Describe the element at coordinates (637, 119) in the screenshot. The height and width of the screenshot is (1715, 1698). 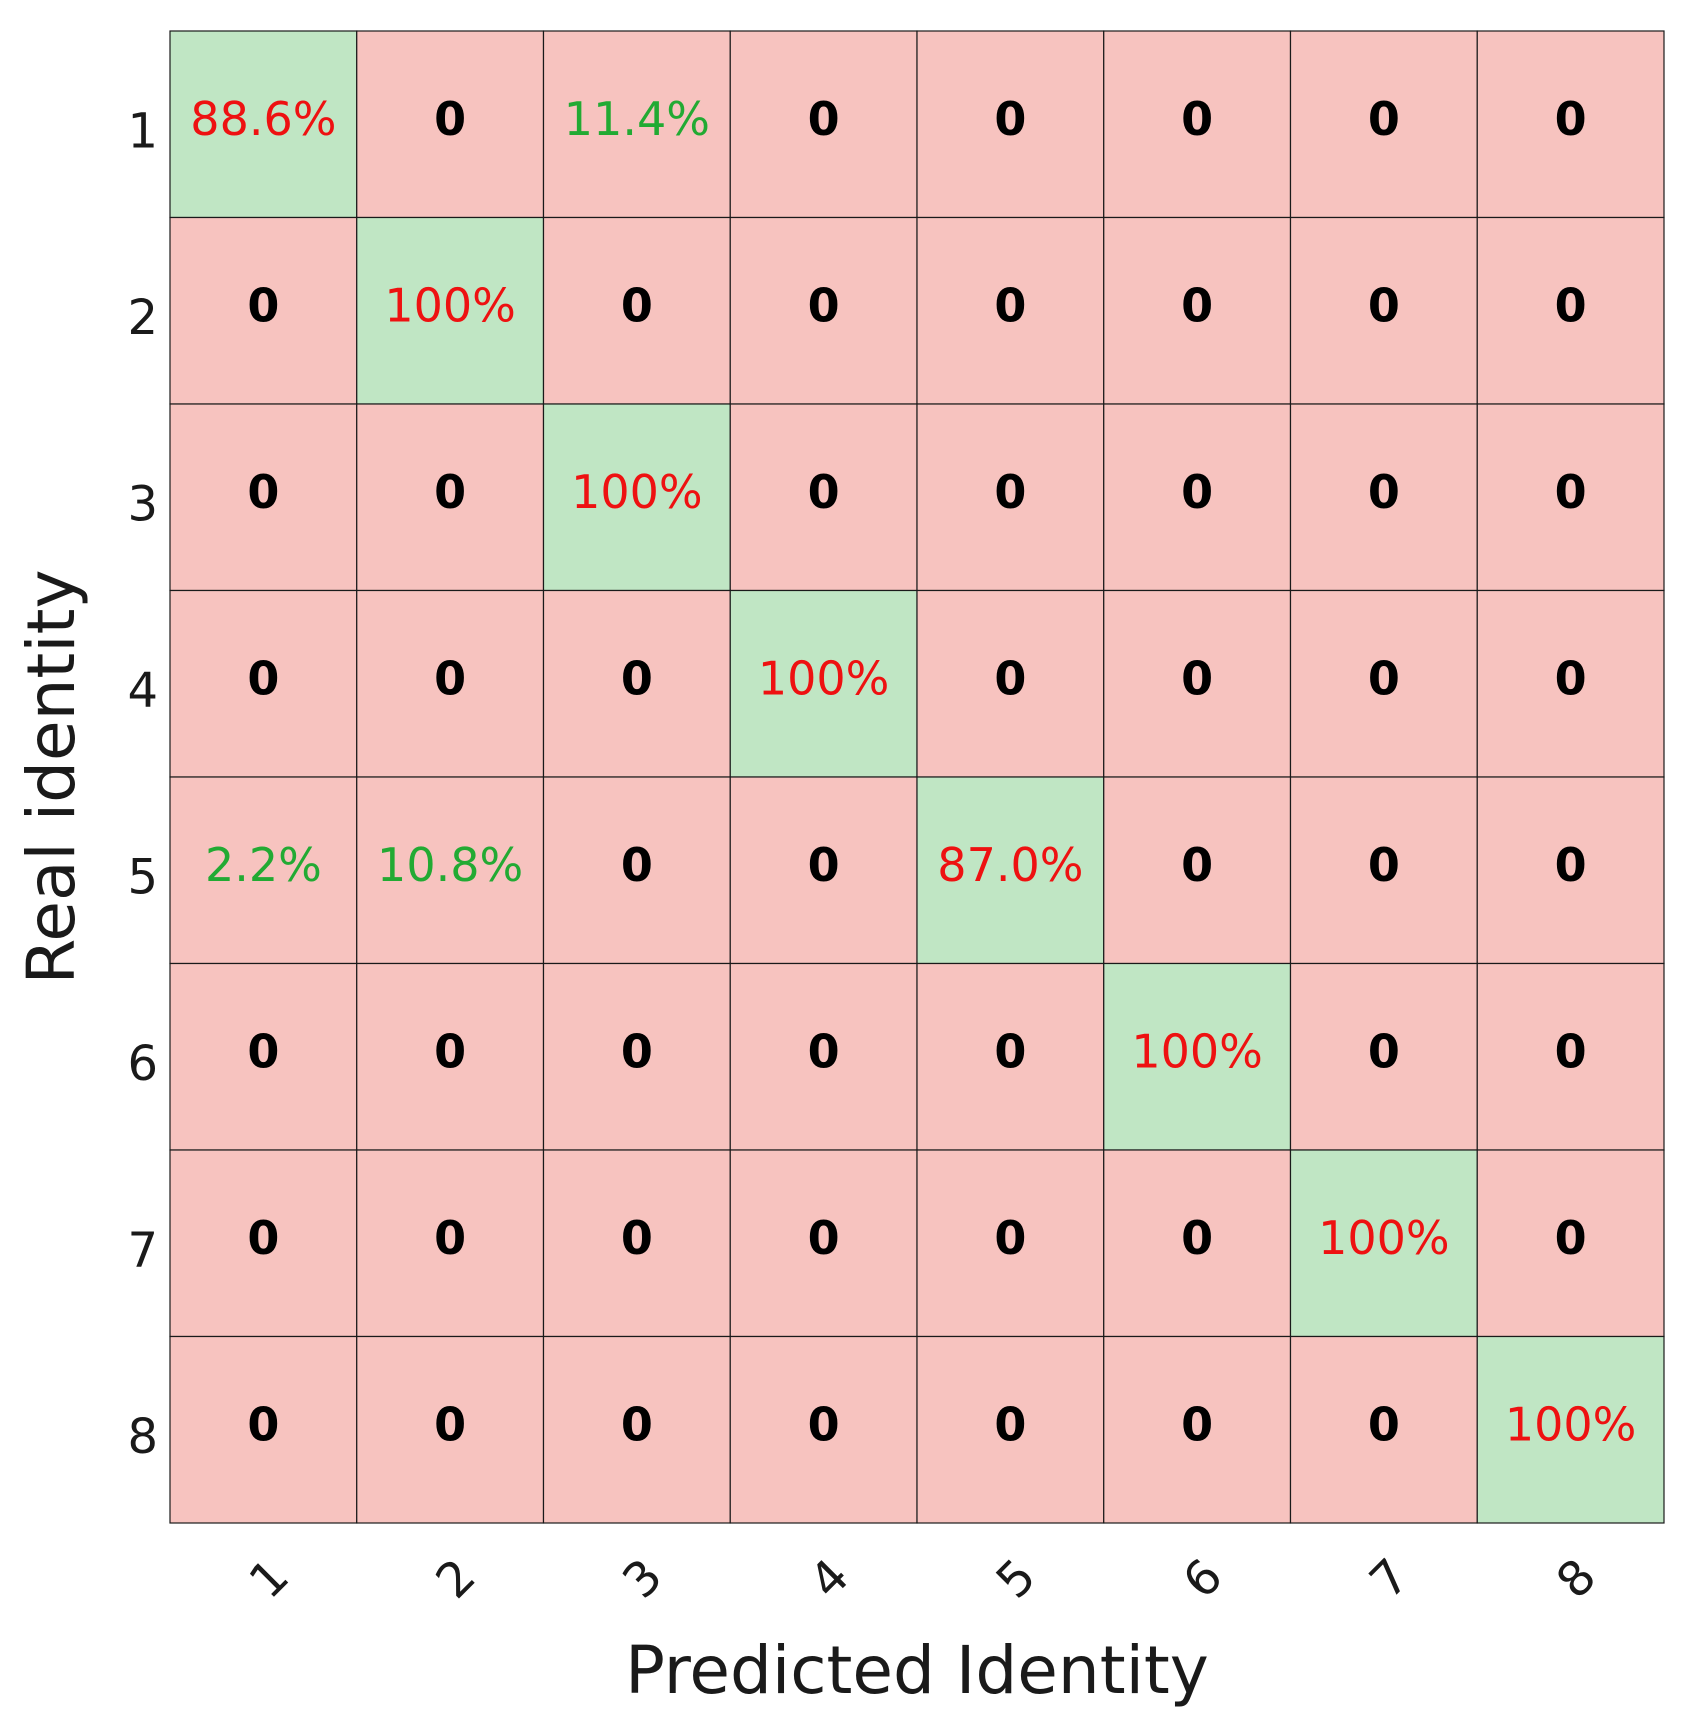
I see `matrix-value-label: 11.4%` at that location.